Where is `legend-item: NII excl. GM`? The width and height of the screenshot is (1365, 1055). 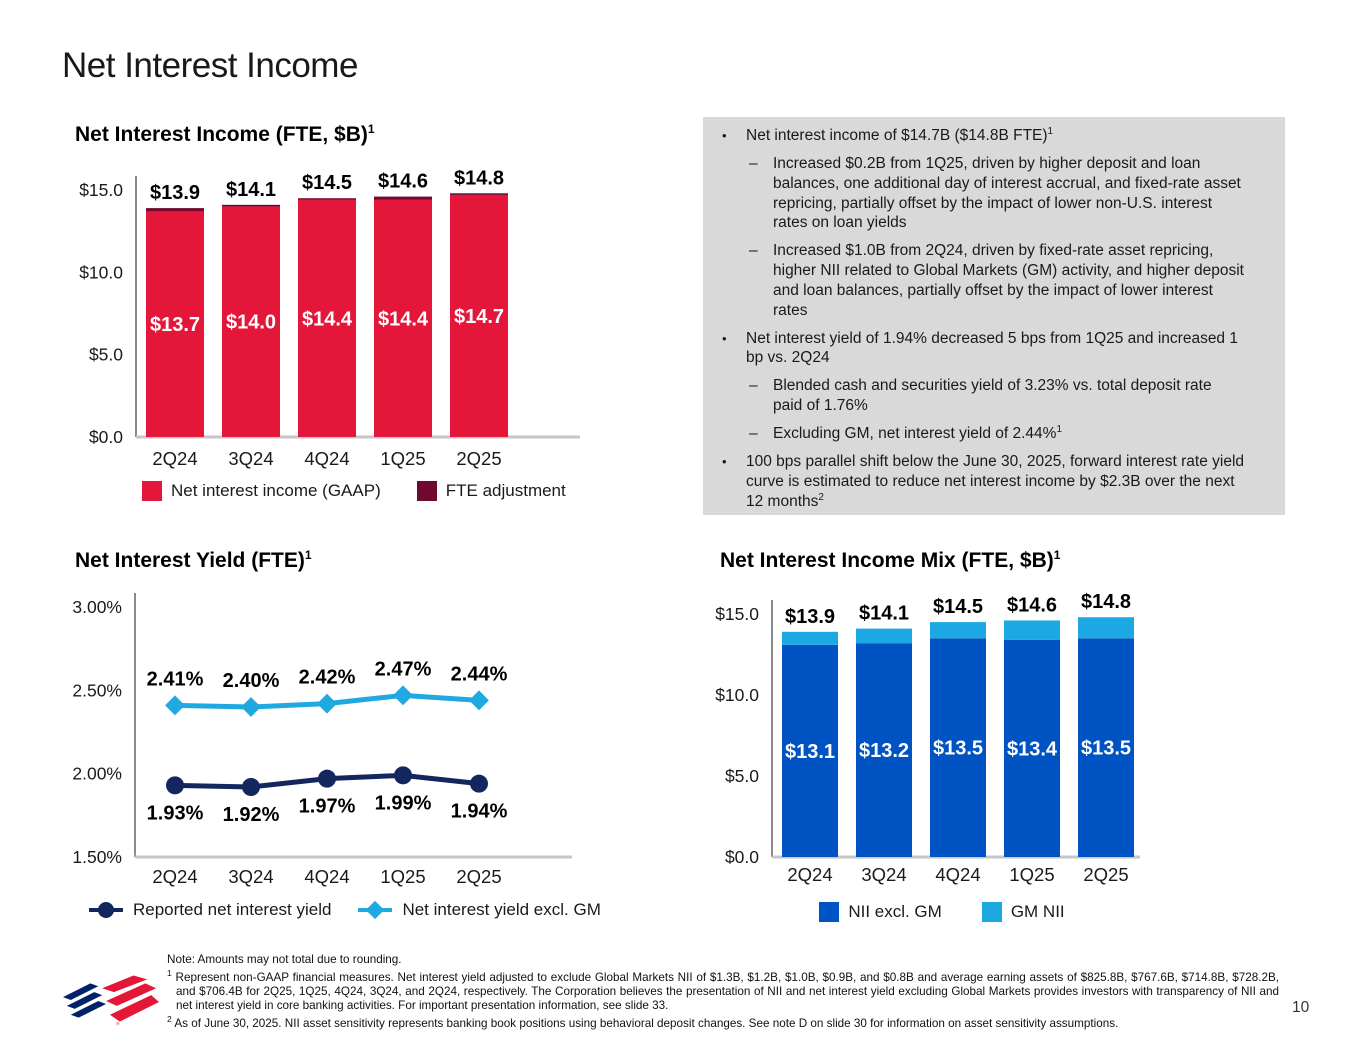
legend-item: NII excl. GM is located at coordinates (880, 912).